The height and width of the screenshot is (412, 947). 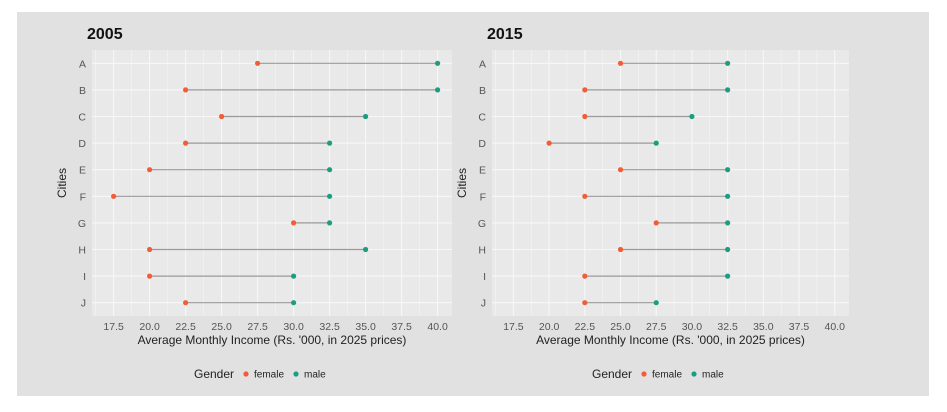 What do you see at coordinates (482, 224) in the screenshot?
I see `y-tick-label-G: G` at bounding box center [482, 224].